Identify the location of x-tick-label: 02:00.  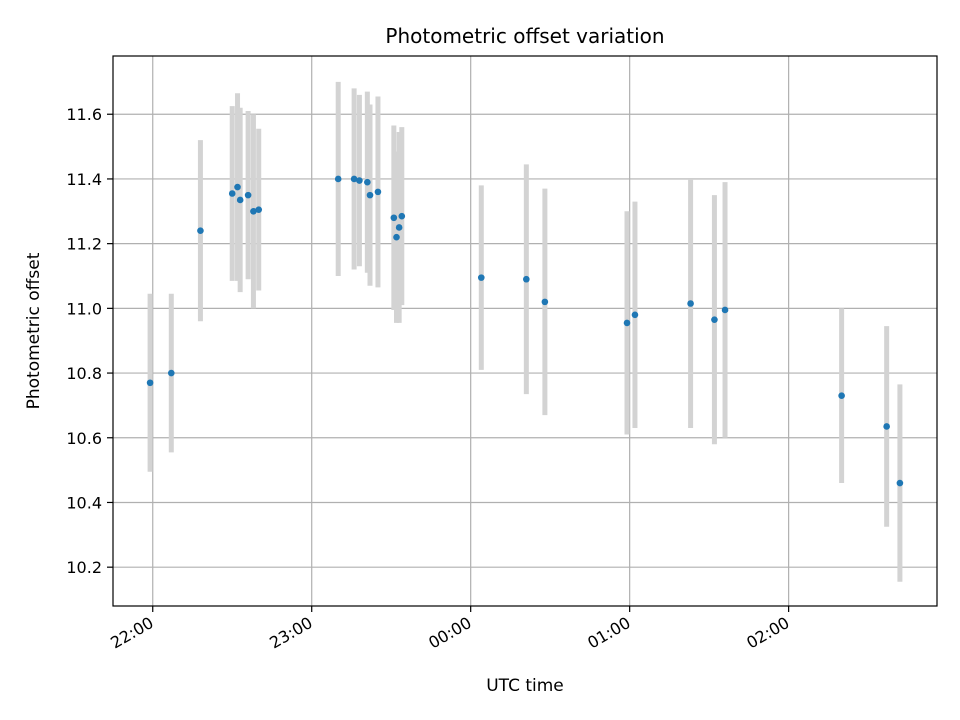
(767, 633).